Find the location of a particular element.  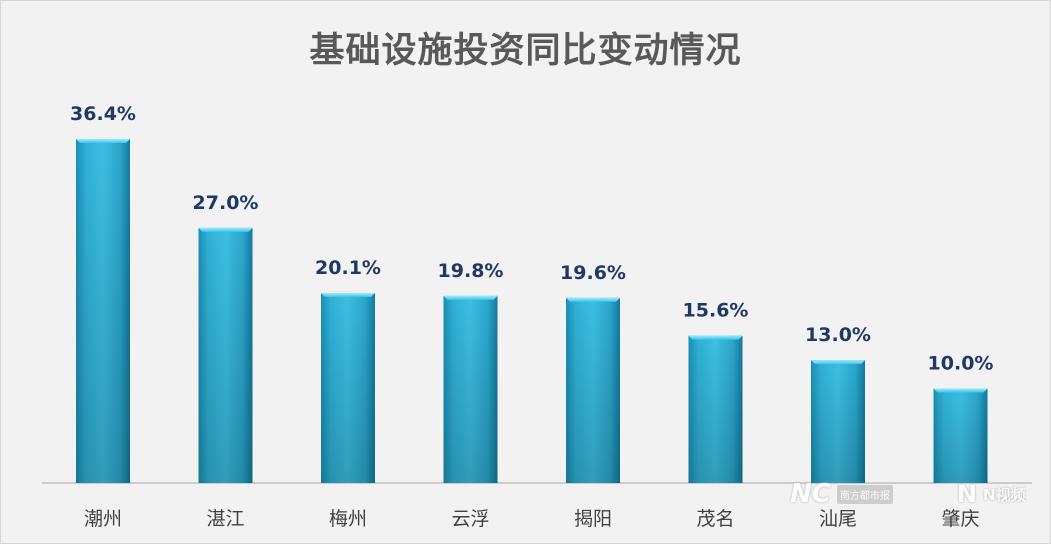

category-label-7: 汕尾 is located at coordinates (838, 519).